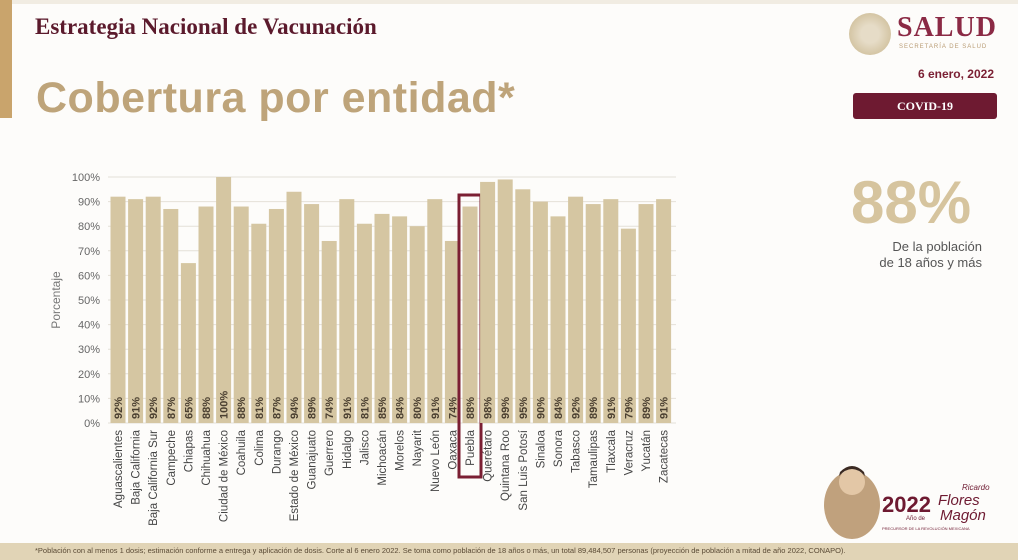 The image size is (1018, 560). Describe the element at coordinates (206, 314) in the screenshot. I see `bar-chihuahua` at that location.